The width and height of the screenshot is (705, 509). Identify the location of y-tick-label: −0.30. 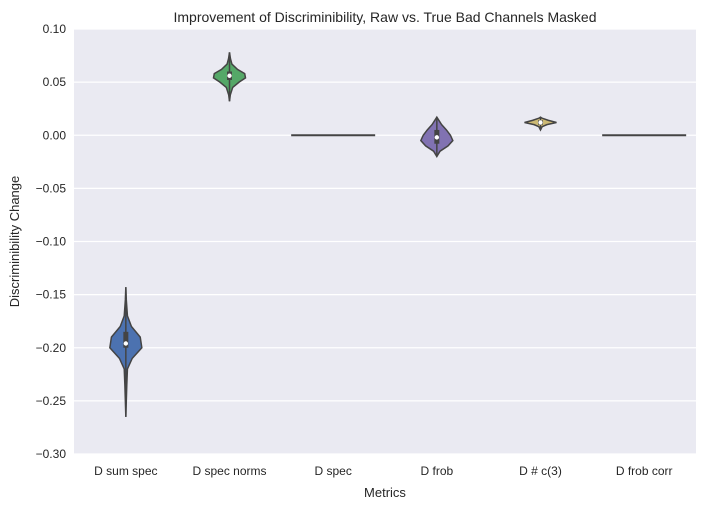
(51, 454).